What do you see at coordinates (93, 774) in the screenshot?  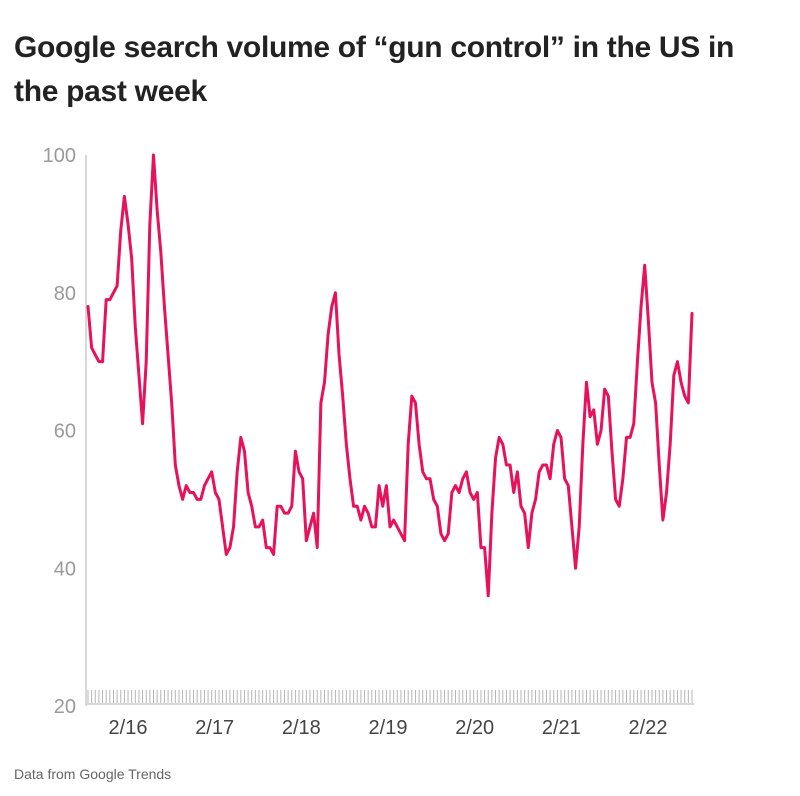 I see `source-note: Data from Google Trends` at bounding box center [93, 774].